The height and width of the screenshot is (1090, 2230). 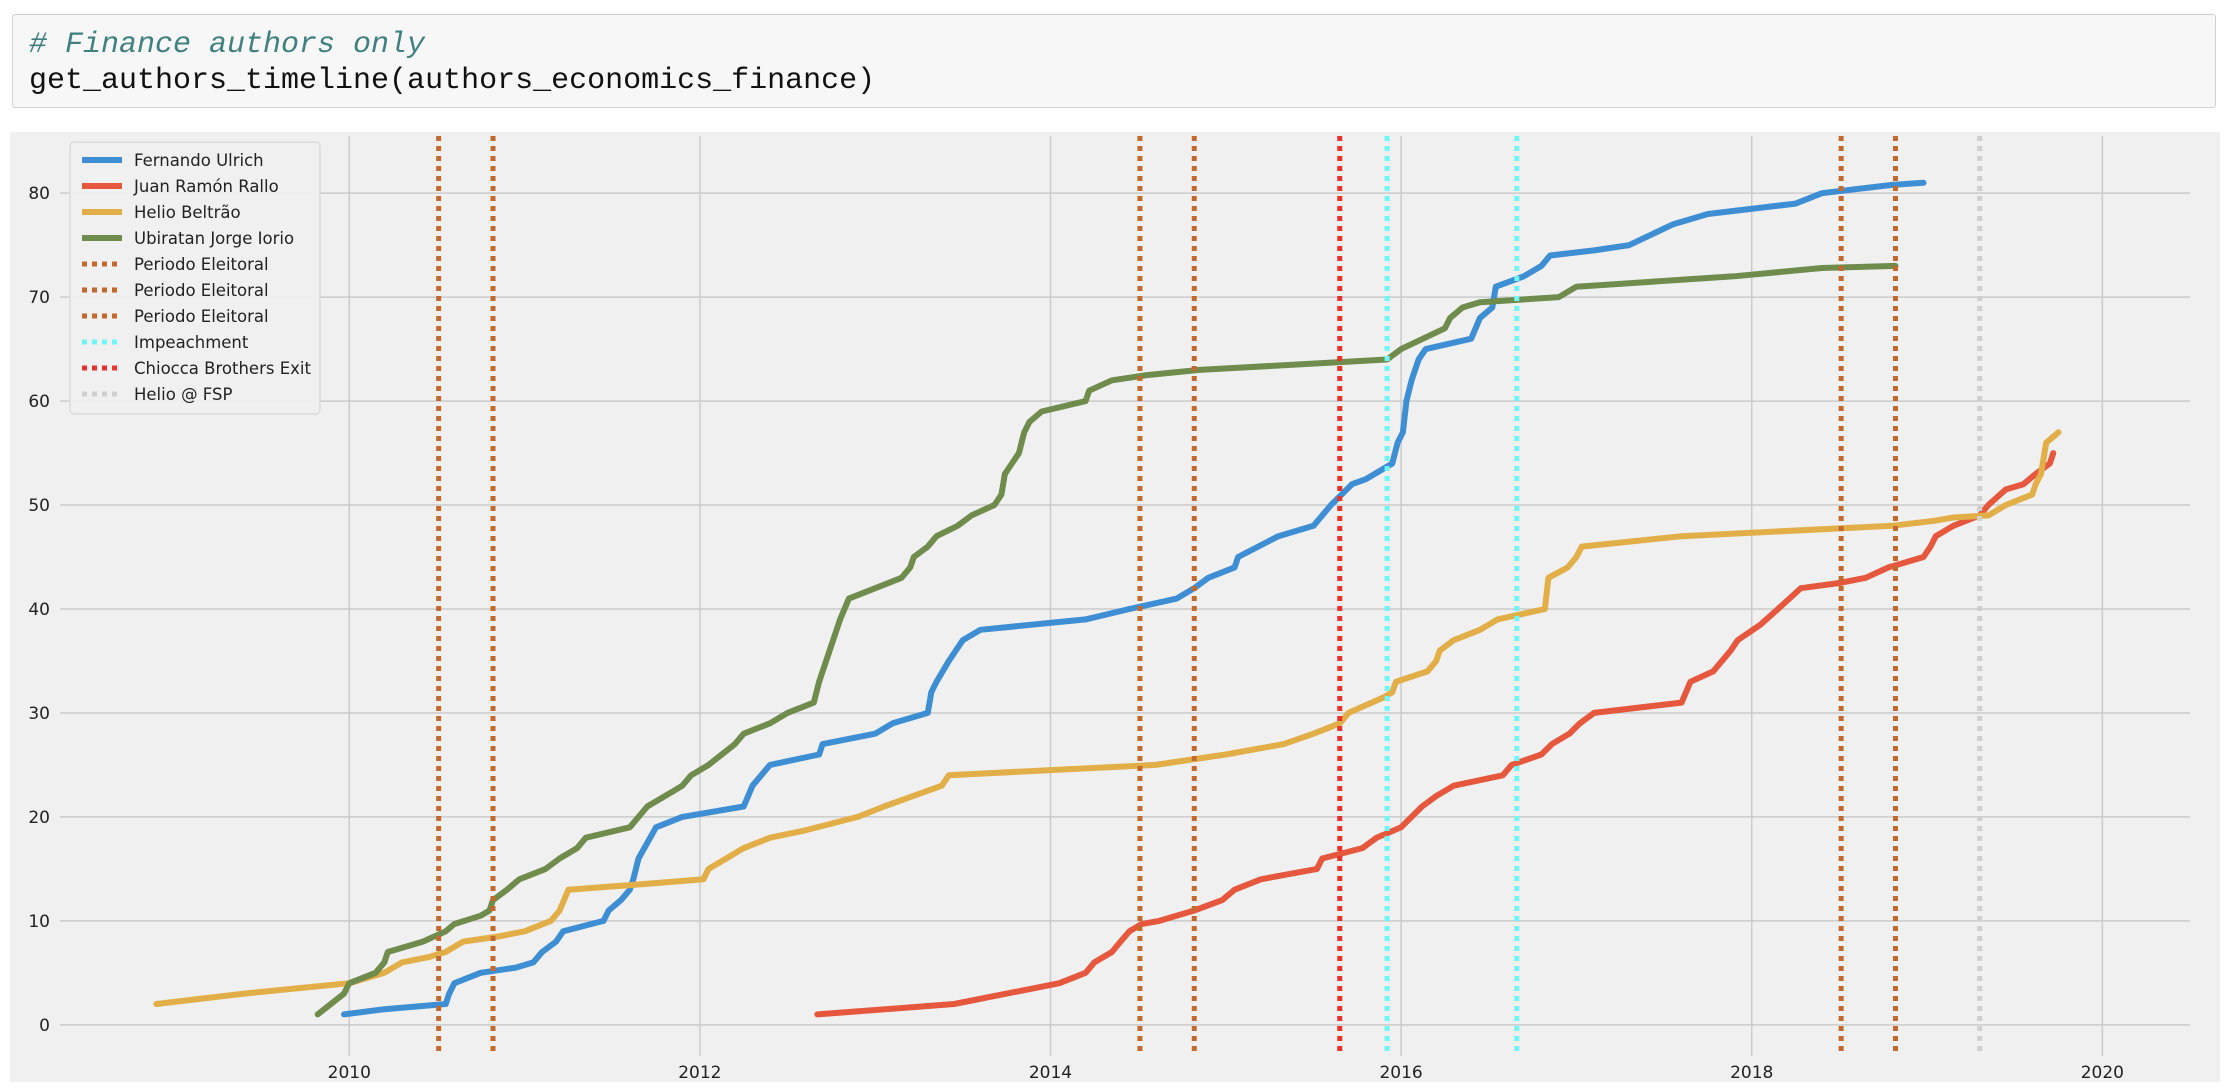 I want to click on legend-box, so click(x=195, y=278).